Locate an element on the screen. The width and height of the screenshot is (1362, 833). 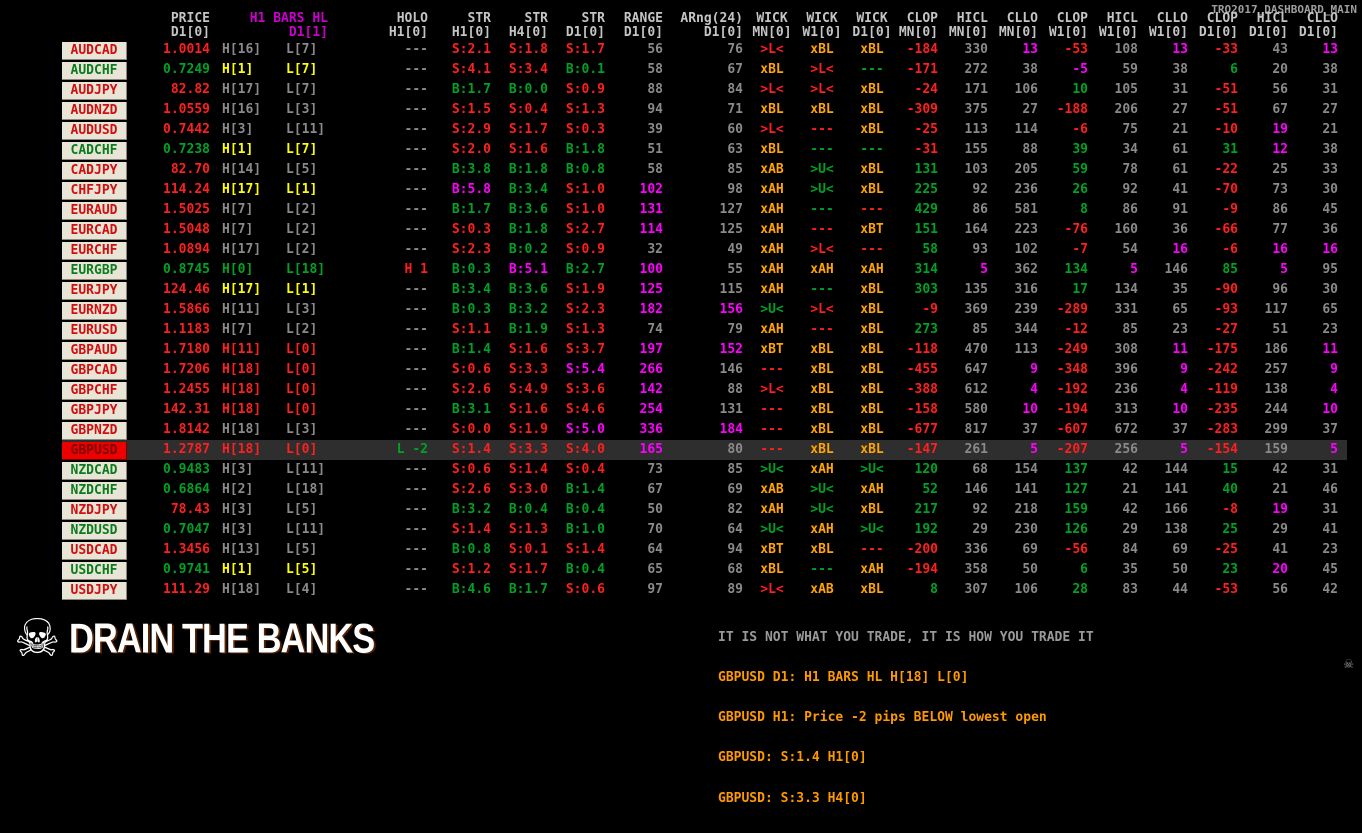
str-h4-value: S:1.8 is located at coordinates (528, 49).